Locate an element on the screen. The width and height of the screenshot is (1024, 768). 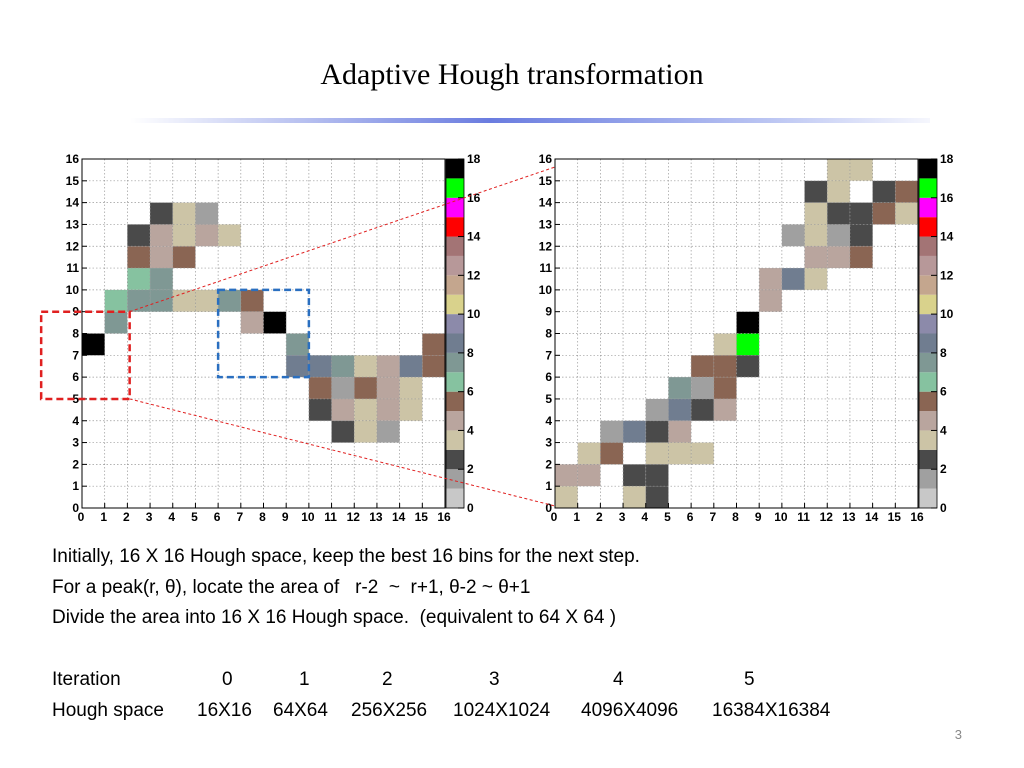
y-tick-label: 11 is located at coordinates (545, 268).